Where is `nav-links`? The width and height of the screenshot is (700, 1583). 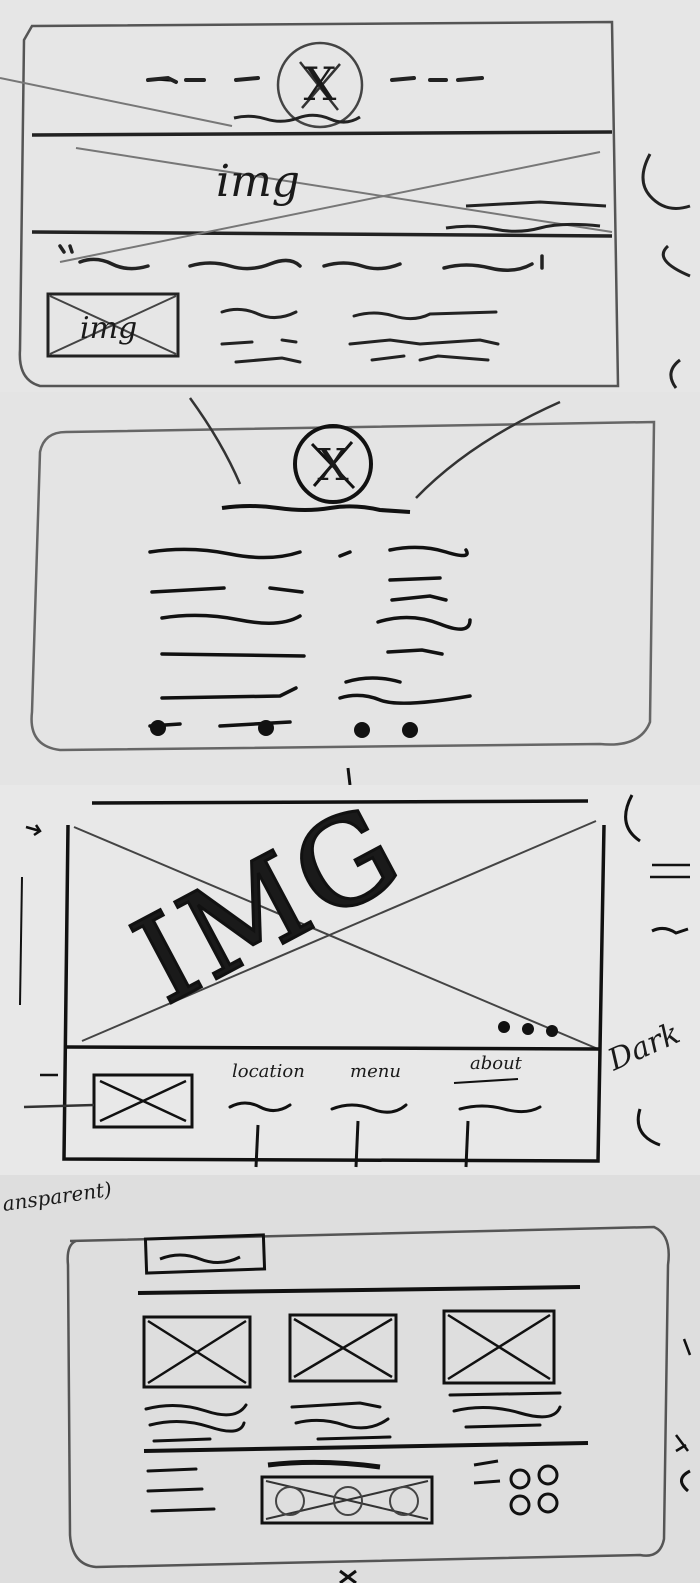 nav-links is located at coordinates (315, 79).